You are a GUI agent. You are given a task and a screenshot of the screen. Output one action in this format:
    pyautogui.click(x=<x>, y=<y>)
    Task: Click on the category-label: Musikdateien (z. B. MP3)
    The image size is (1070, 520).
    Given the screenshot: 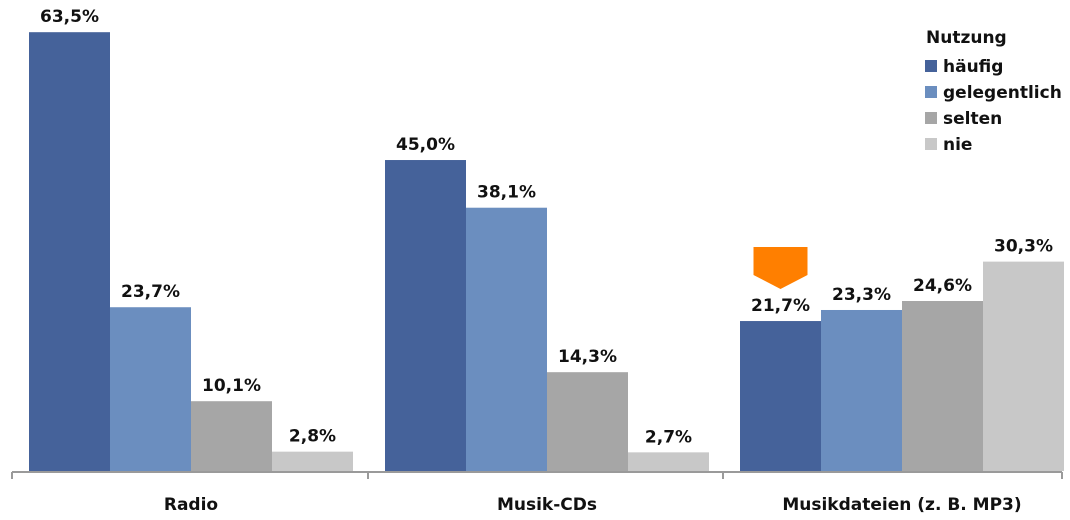 What is the action you would take?
    pyautogui.click(x=901, y=505)
    